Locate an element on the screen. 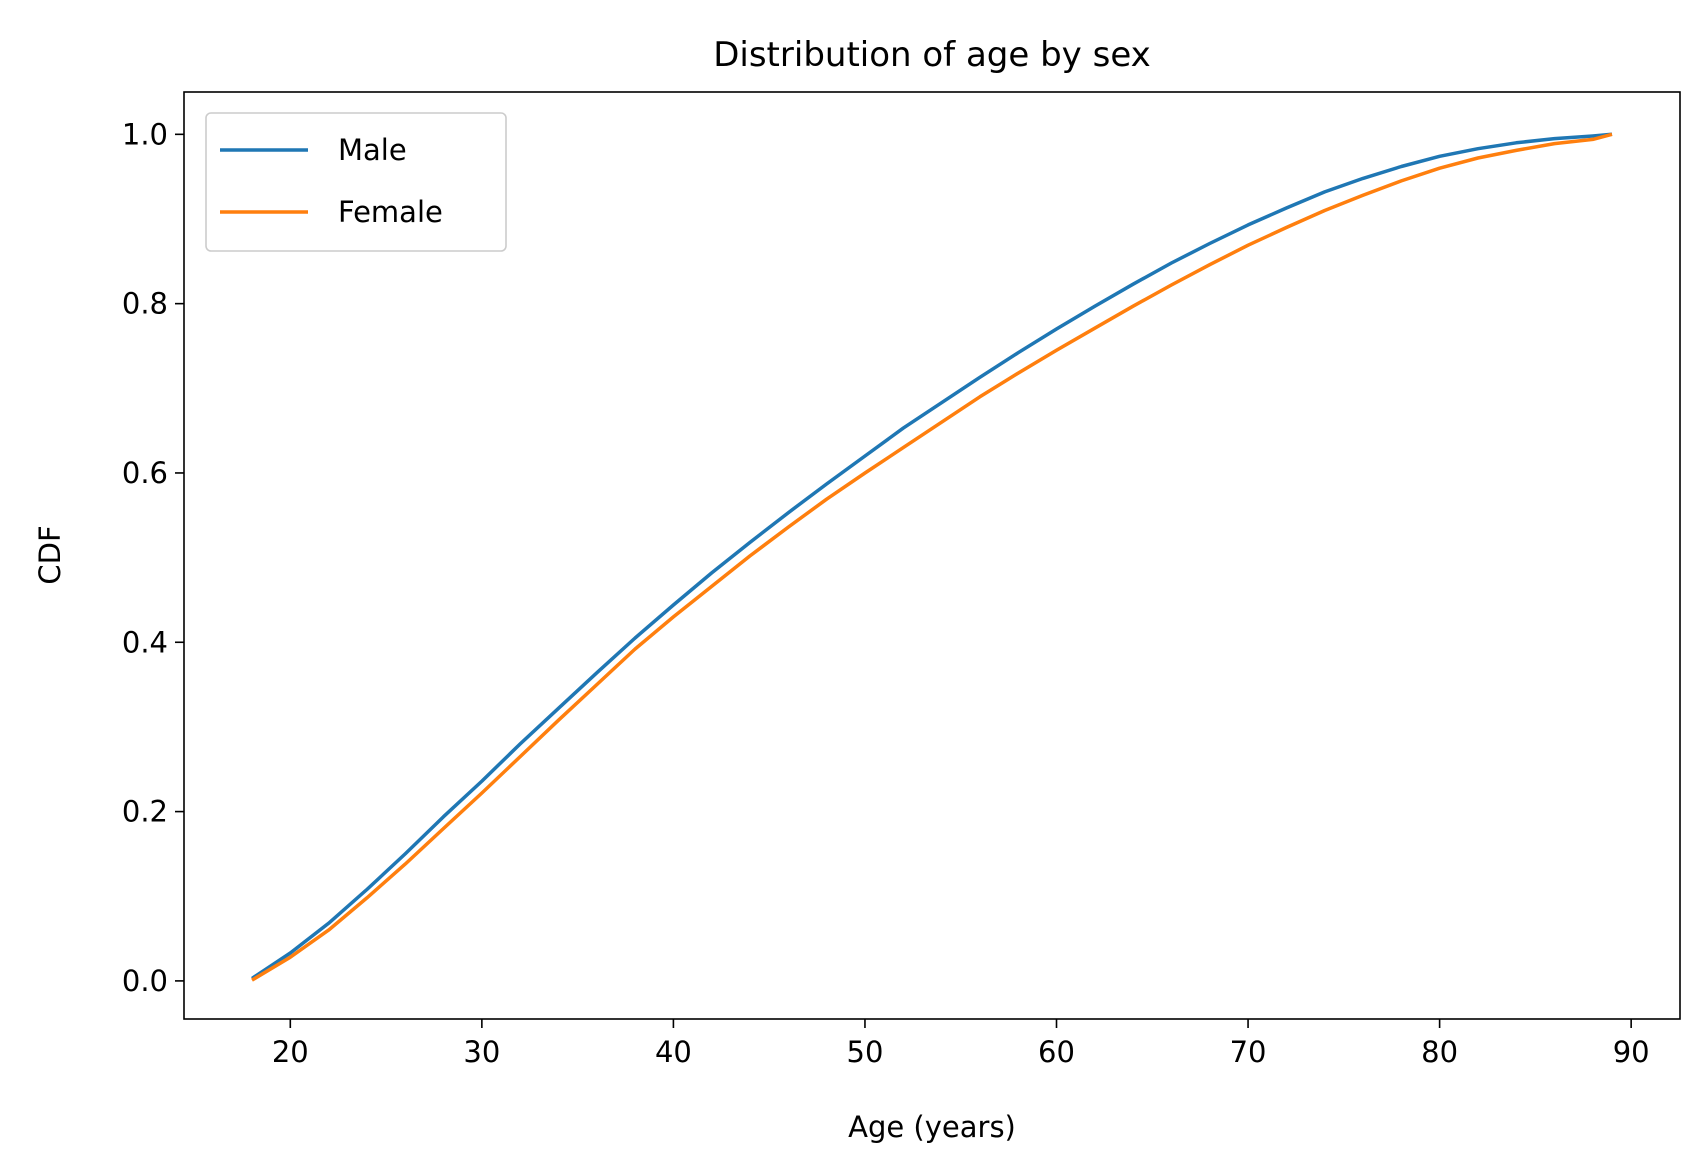 This screenshot has height=1176, width=1702. y-axis-ticks: 0.0 0.2 0.4 0.6 0.8 1.0 is located at coordinates (153, 557).